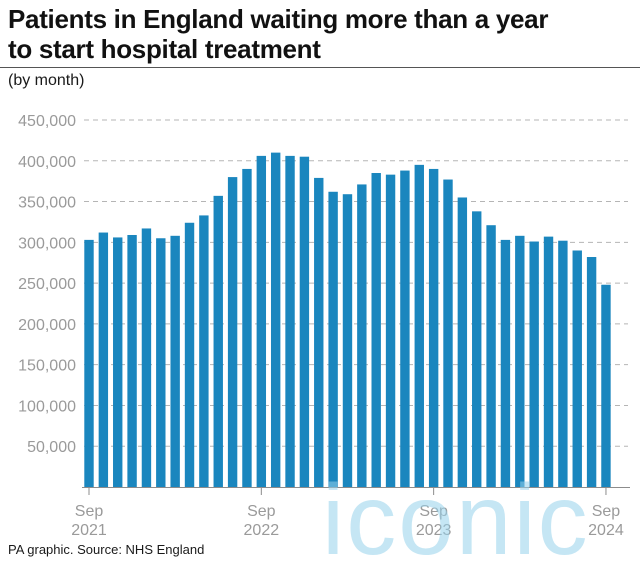 The height and width of the screenshot is (576, 640). I want to click on x-tick-label-year: 2023, so click(434, 530).